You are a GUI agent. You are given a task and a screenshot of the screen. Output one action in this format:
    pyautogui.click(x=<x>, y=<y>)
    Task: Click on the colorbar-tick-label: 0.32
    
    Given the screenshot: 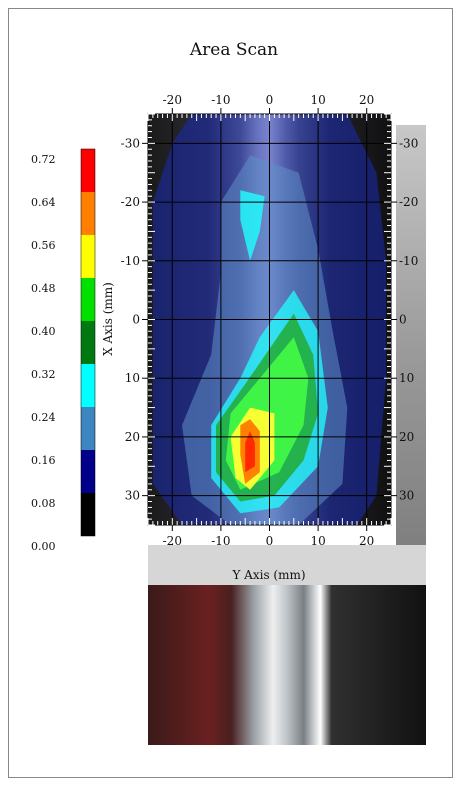 What is the action you would take?
    pyautogui.click(x=43, y=374)
    